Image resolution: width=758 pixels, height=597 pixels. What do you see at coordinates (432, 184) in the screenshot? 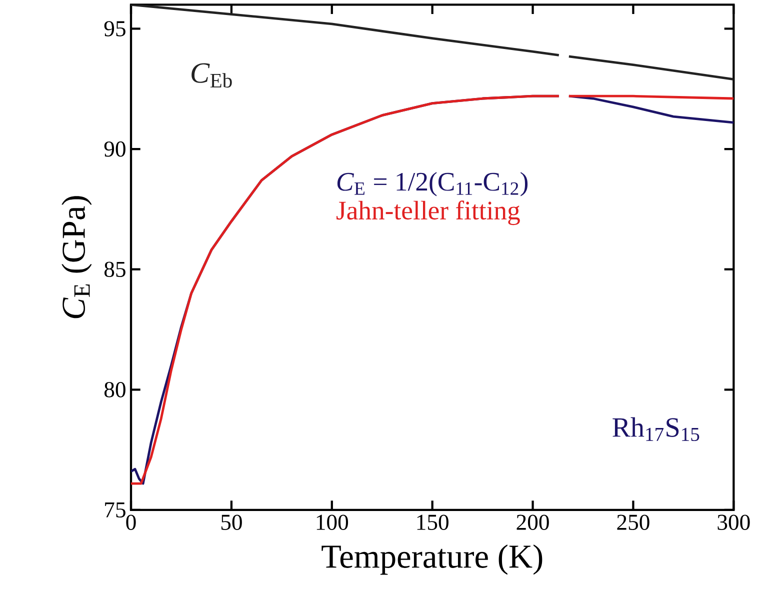
I see `series-label: C$_{E}$ = 1/2(C$_{11}$-C$_{12}$)` at bounding box center [432, 184].